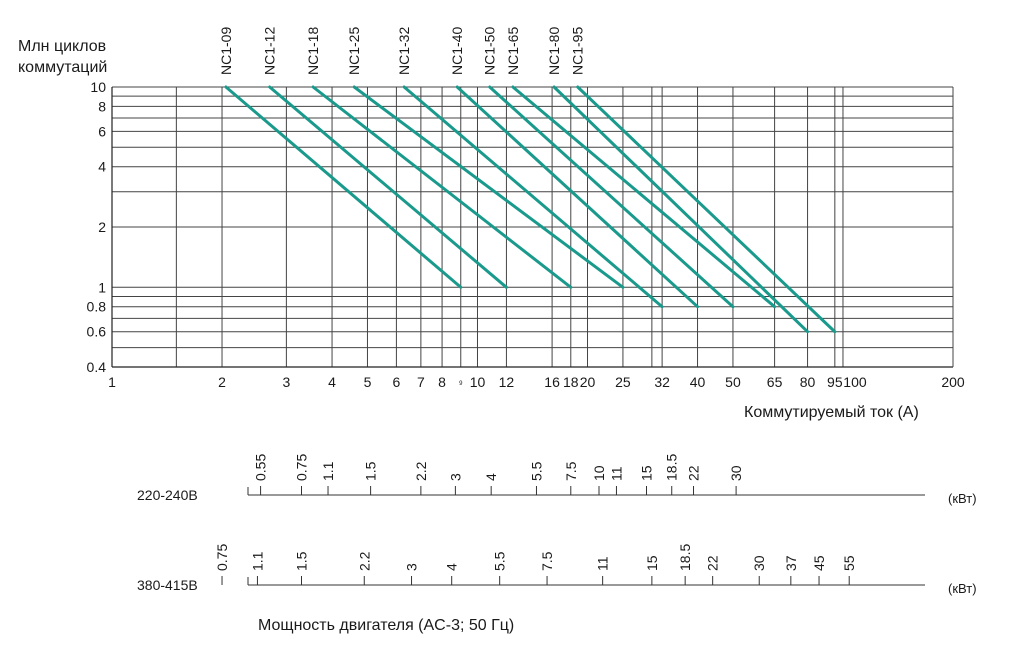 Image resolution: width=1024 pixels, height=650 pixels. I want to click on series-name-label: NC1-32, so click(404, 51).